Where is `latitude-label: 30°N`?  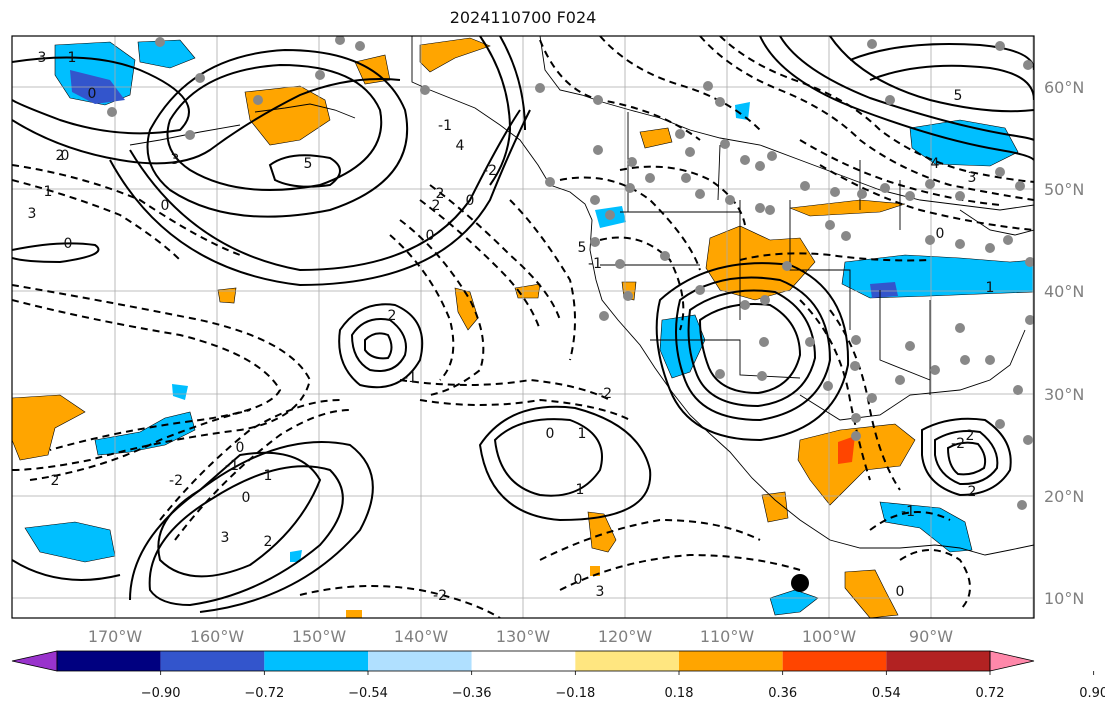
latitude-label: 30°N is located at coordinates (1064, 394).